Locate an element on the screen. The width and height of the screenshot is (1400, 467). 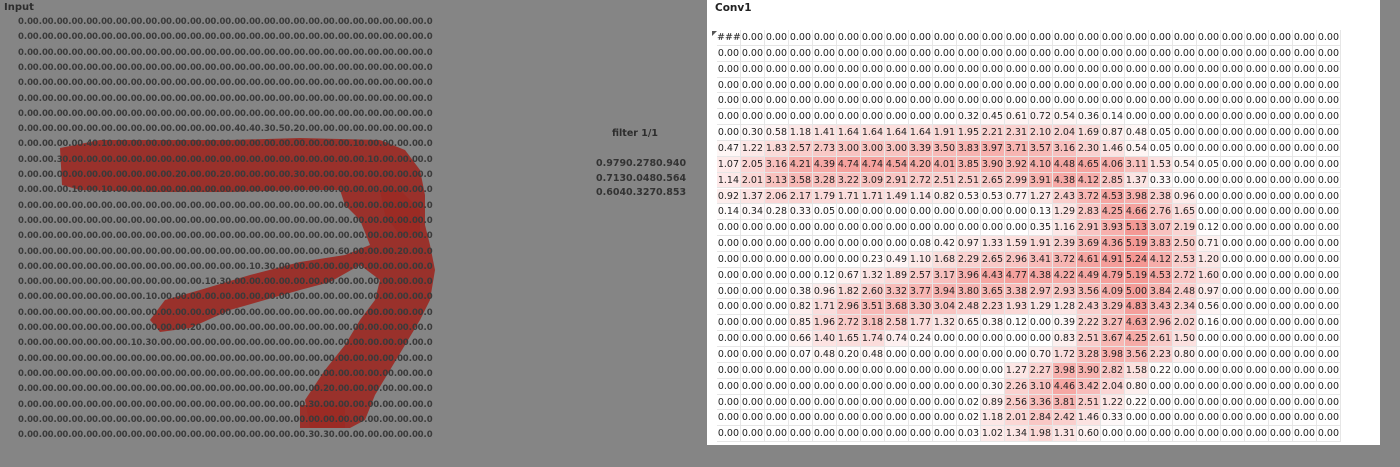
conv1-cell: 2.23 is located at coordinates (993, 307).